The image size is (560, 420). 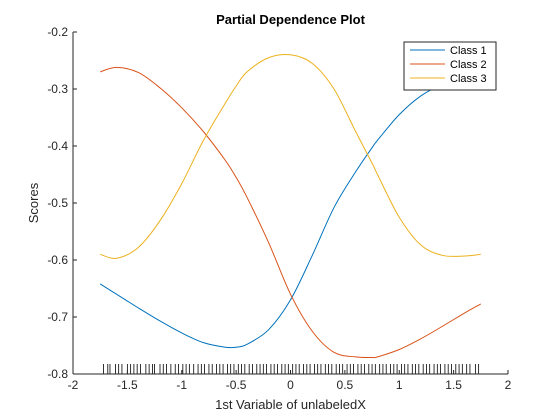 What do you see at coordinates (468, 65) in the screenshot?
I see `legend-label: Class 2` at bounding box center [468, 65].